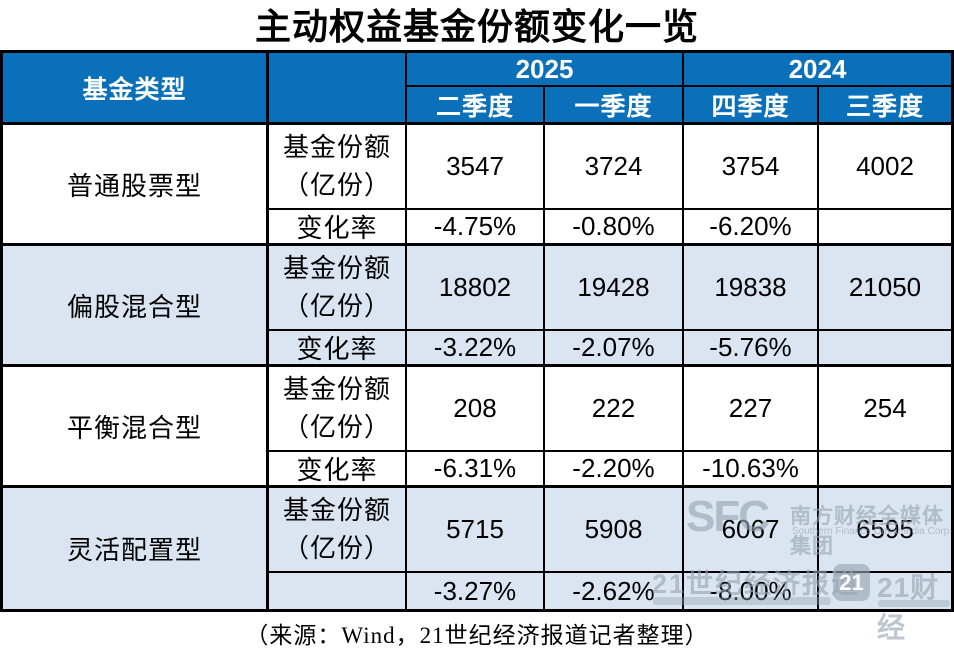 This screenshot has height=650, width=954. I want to click on share-value: 19428, so click(614, 288).